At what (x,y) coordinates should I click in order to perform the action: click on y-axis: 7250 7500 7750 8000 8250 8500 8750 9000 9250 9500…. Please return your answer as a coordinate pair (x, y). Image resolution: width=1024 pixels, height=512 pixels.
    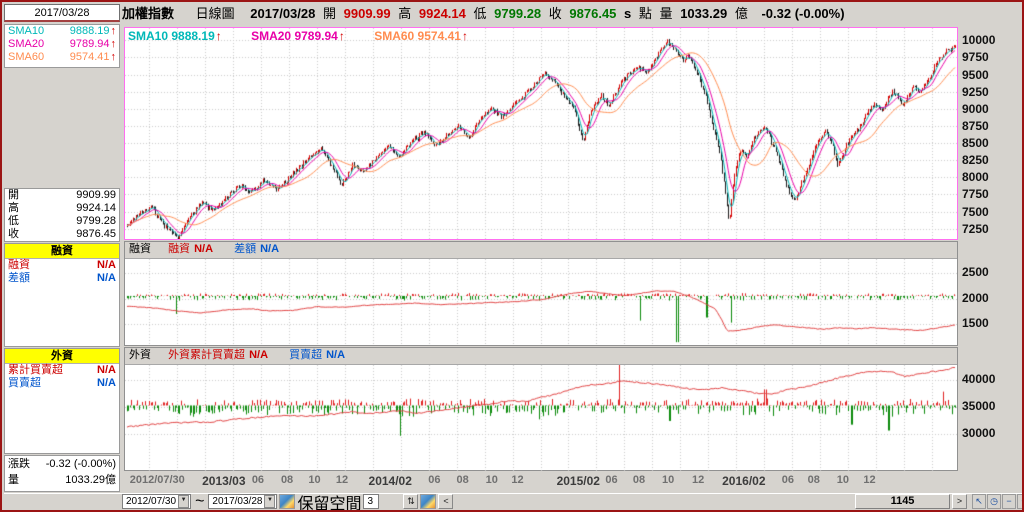
    Looking at the image, I should click on (990, 237).